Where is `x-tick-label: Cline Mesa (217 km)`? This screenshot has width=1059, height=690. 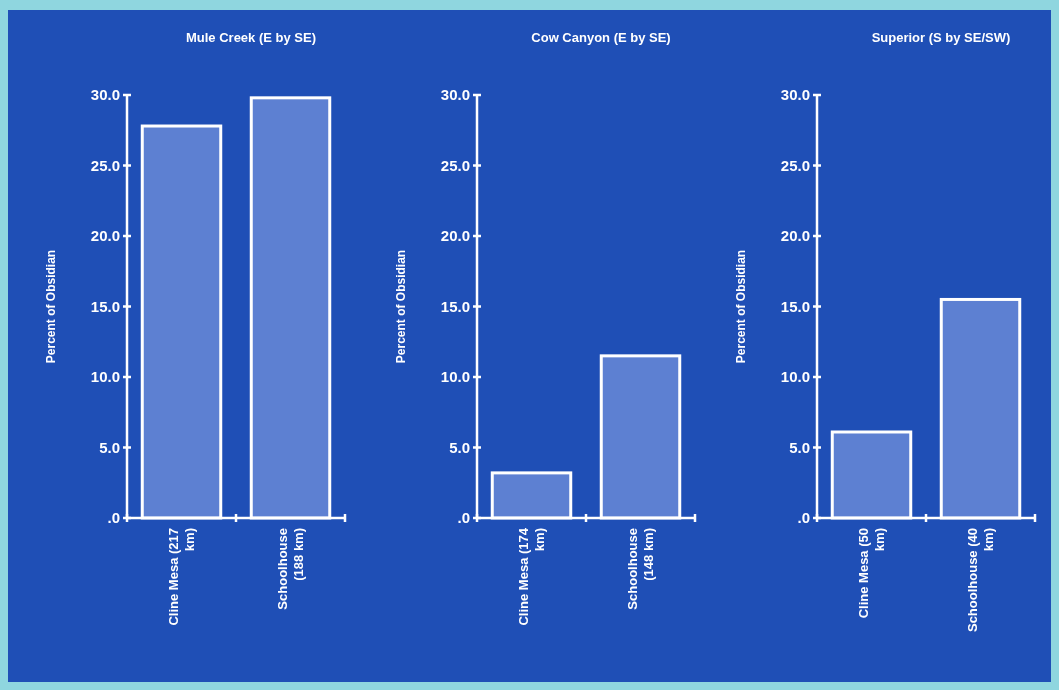
x-tick-label: Cline Mesa (217 km) is located at coordinates (182, 577).